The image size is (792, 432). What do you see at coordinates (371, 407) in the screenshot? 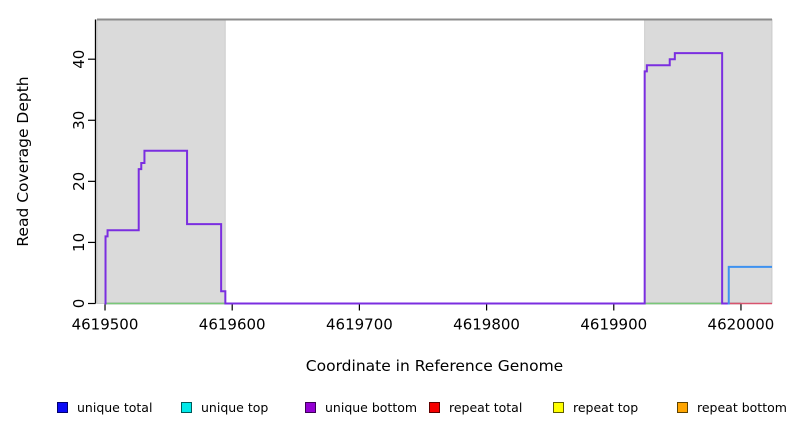
I see `legend-label: unique bottom` at bounding box center [371, 407].